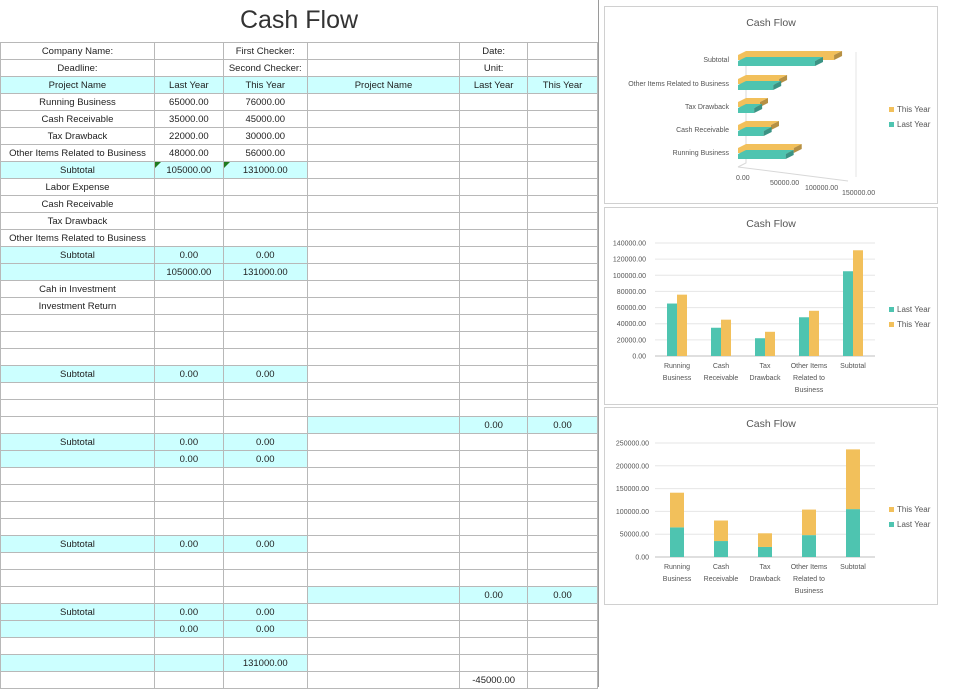 Image resolution: width=976 pixels, height=689 pixels. I want to click on row-label: Other Items Related to Business, so click(77, 153).